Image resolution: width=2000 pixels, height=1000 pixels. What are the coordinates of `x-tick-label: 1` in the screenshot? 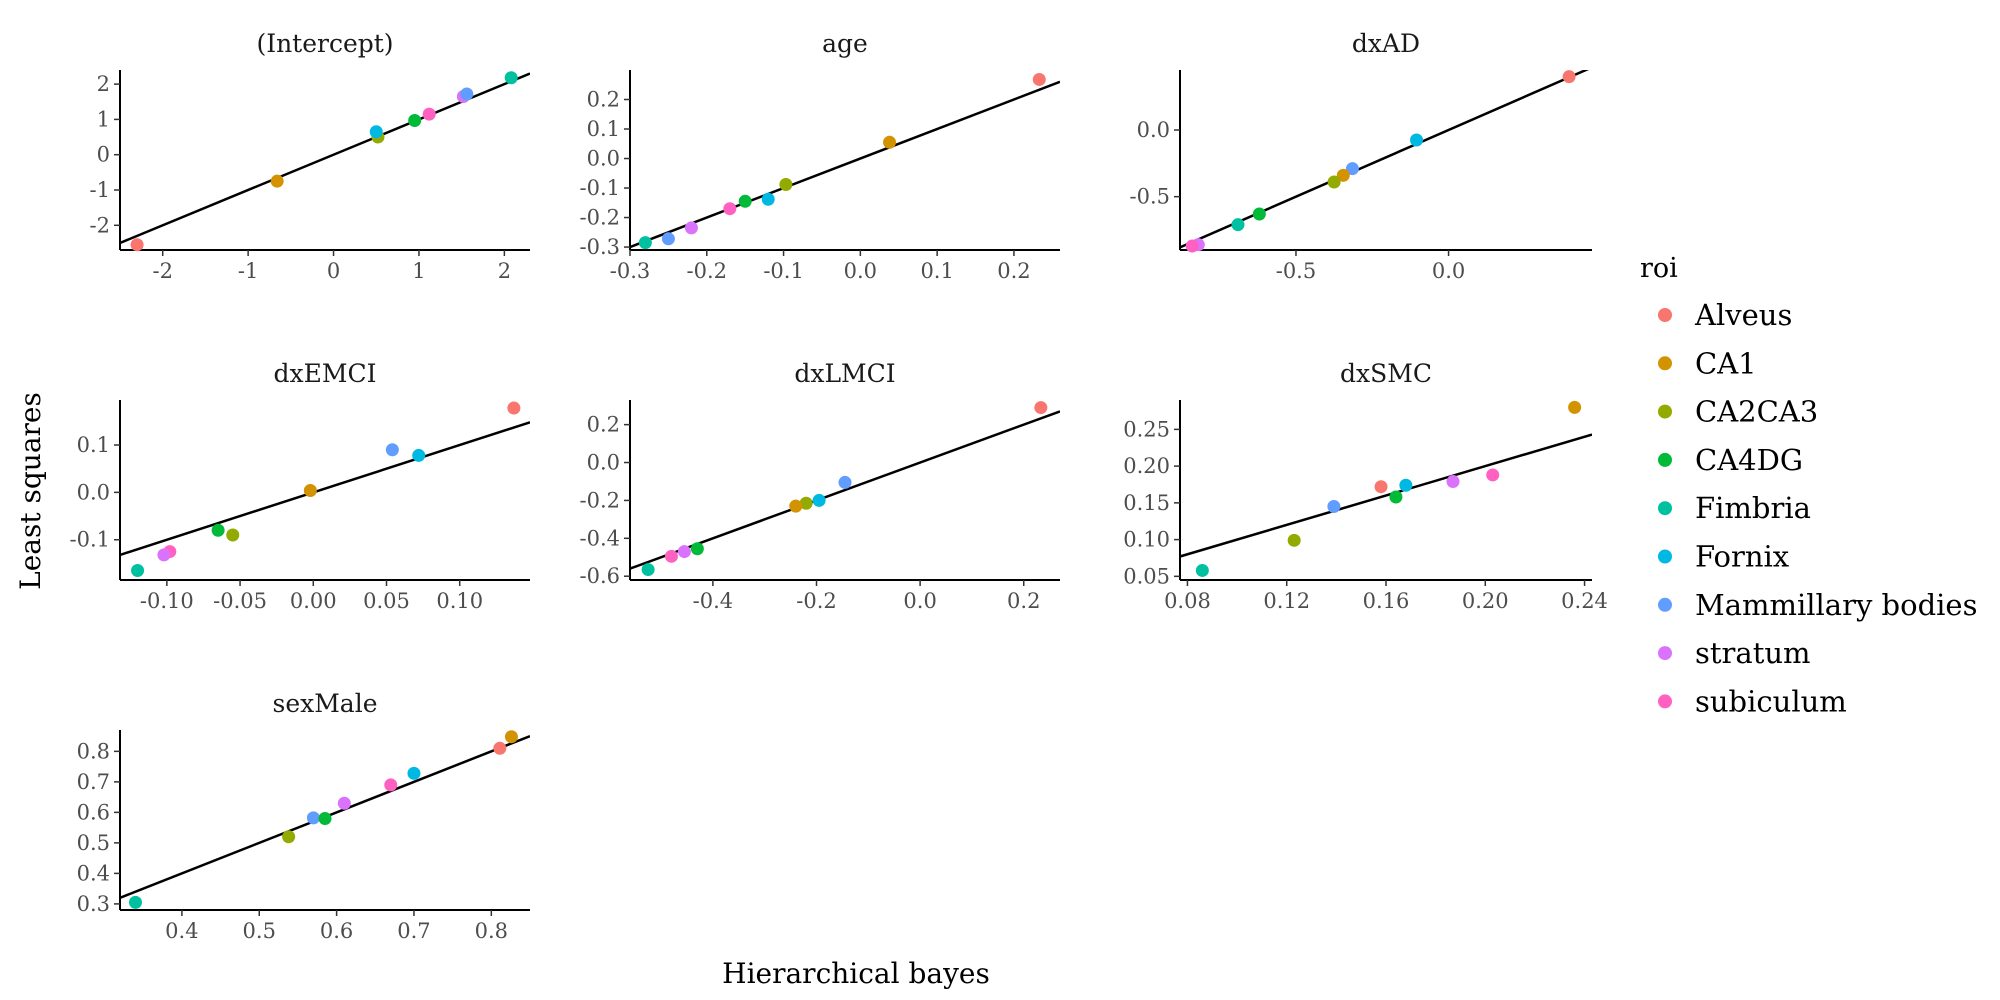 It's located at (418, 271).